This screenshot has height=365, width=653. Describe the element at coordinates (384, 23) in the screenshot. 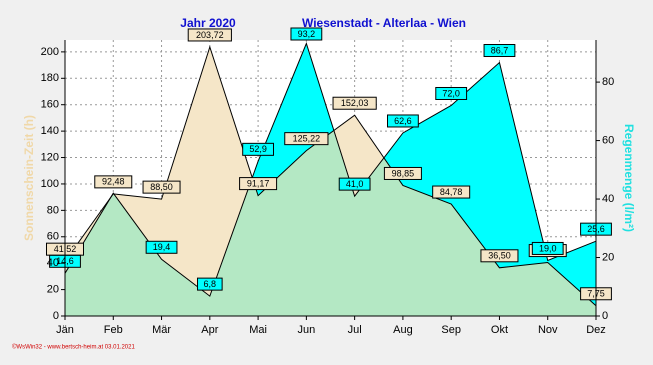

I see `title-location: Wiesenstadt - Alterlaa - Wien` at that location.